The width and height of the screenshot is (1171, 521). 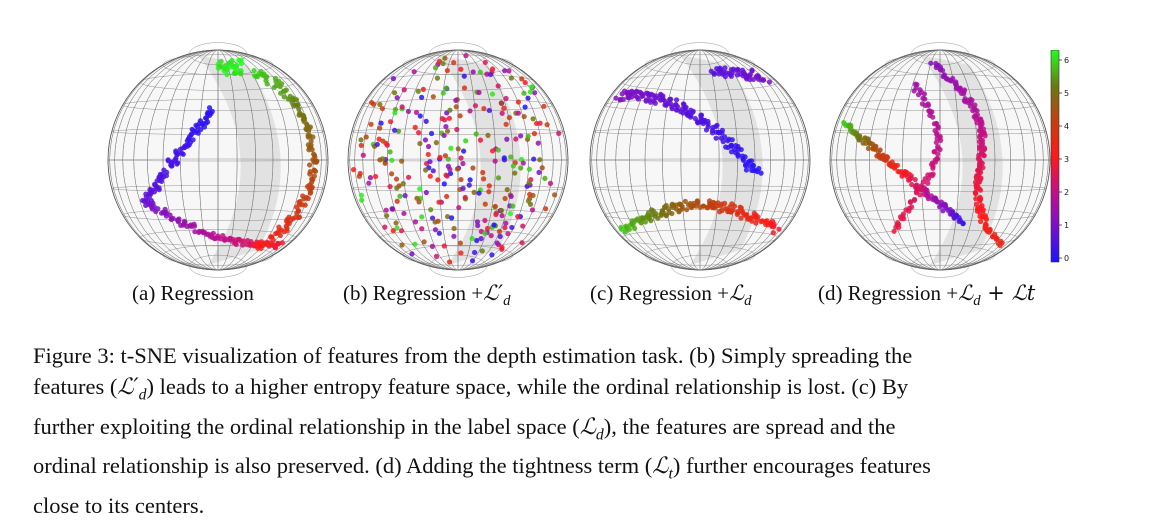 I want to click on longitude-line, so click(x=940, y=160).